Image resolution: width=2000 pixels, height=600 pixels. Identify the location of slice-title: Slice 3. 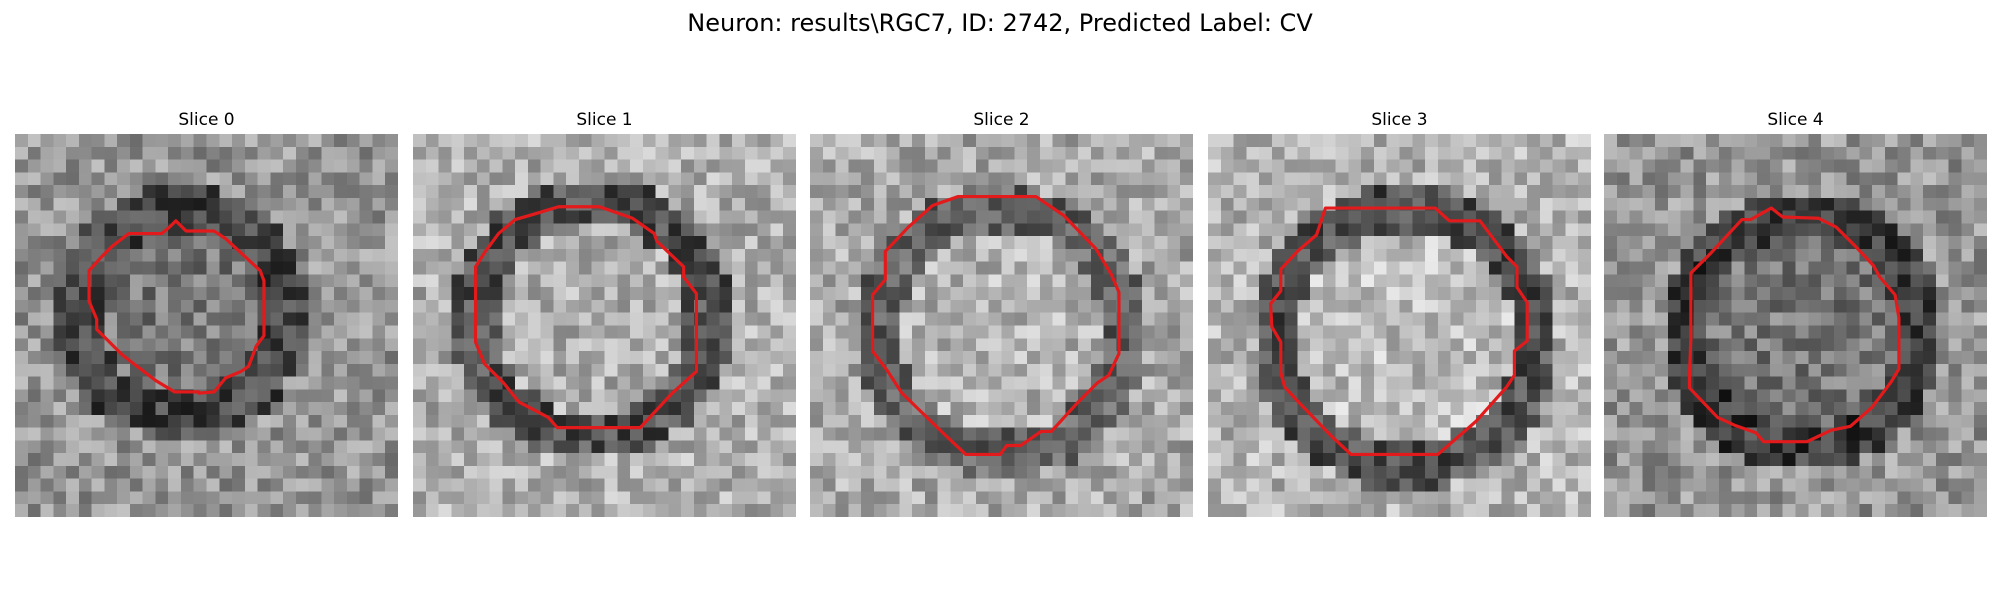
(1399, 120).